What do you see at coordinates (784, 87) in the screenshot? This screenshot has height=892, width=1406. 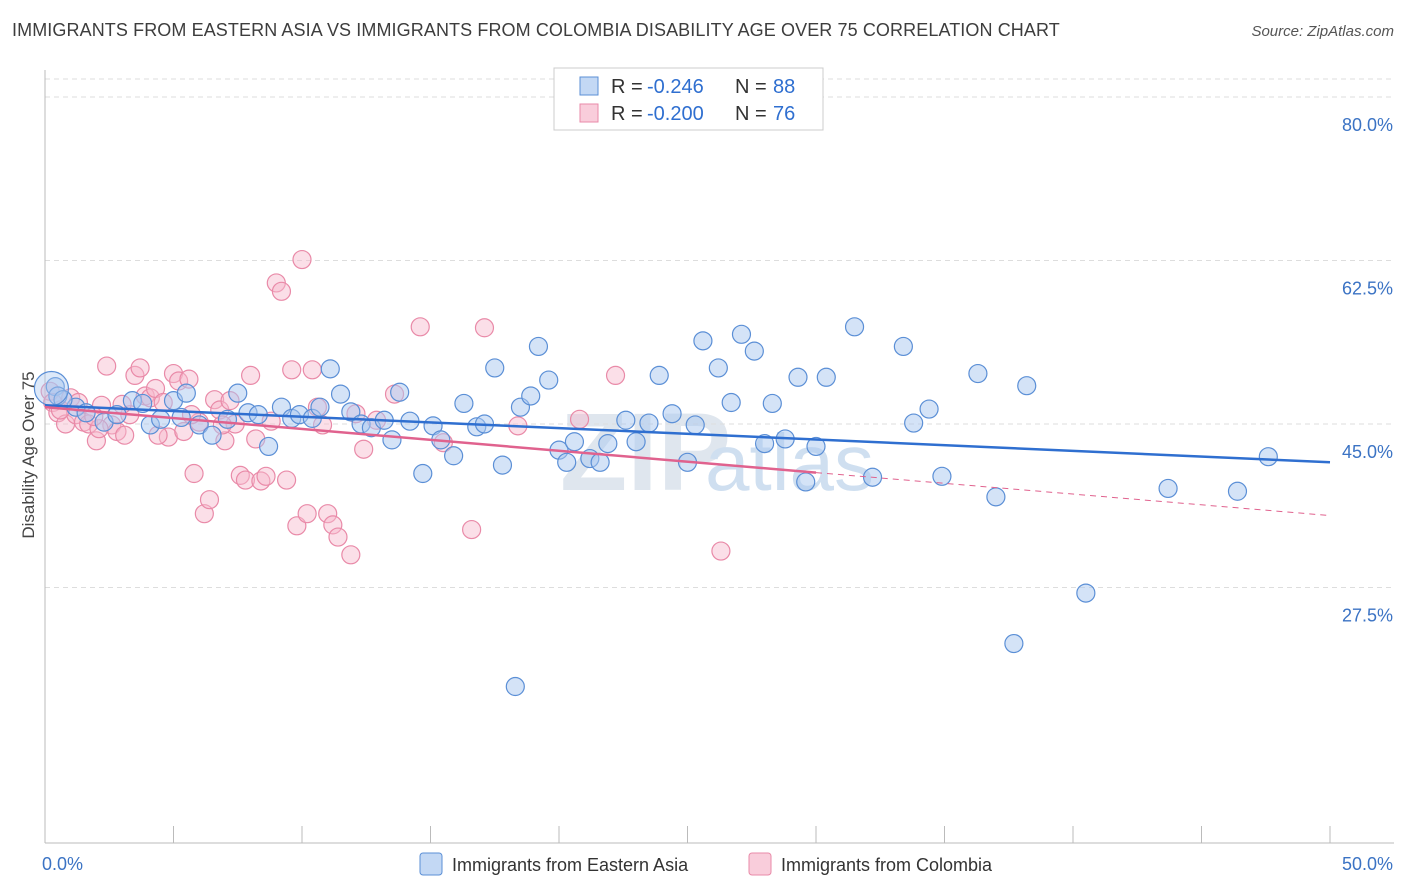 I see `legend-n-value: 88` at bounding box center [784, 87].